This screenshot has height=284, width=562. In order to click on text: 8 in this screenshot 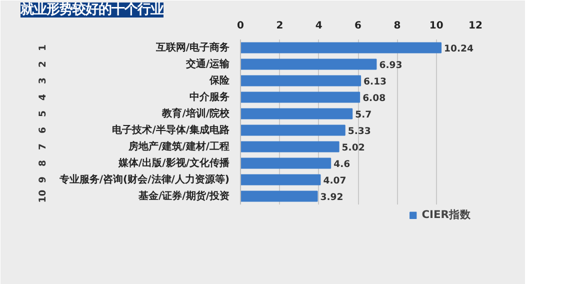, I will do `click(43, 163)`.